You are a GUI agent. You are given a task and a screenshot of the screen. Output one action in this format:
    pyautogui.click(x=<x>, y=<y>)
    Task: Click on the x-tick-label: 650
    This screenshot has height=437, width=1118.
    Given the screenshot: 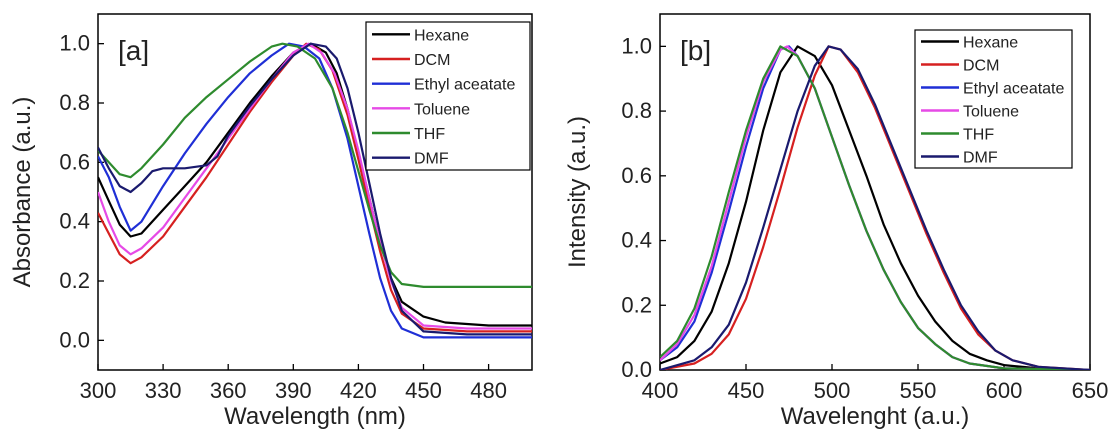 What is the action you would take?
    pyautogui.click(x=1090, y=390)
    